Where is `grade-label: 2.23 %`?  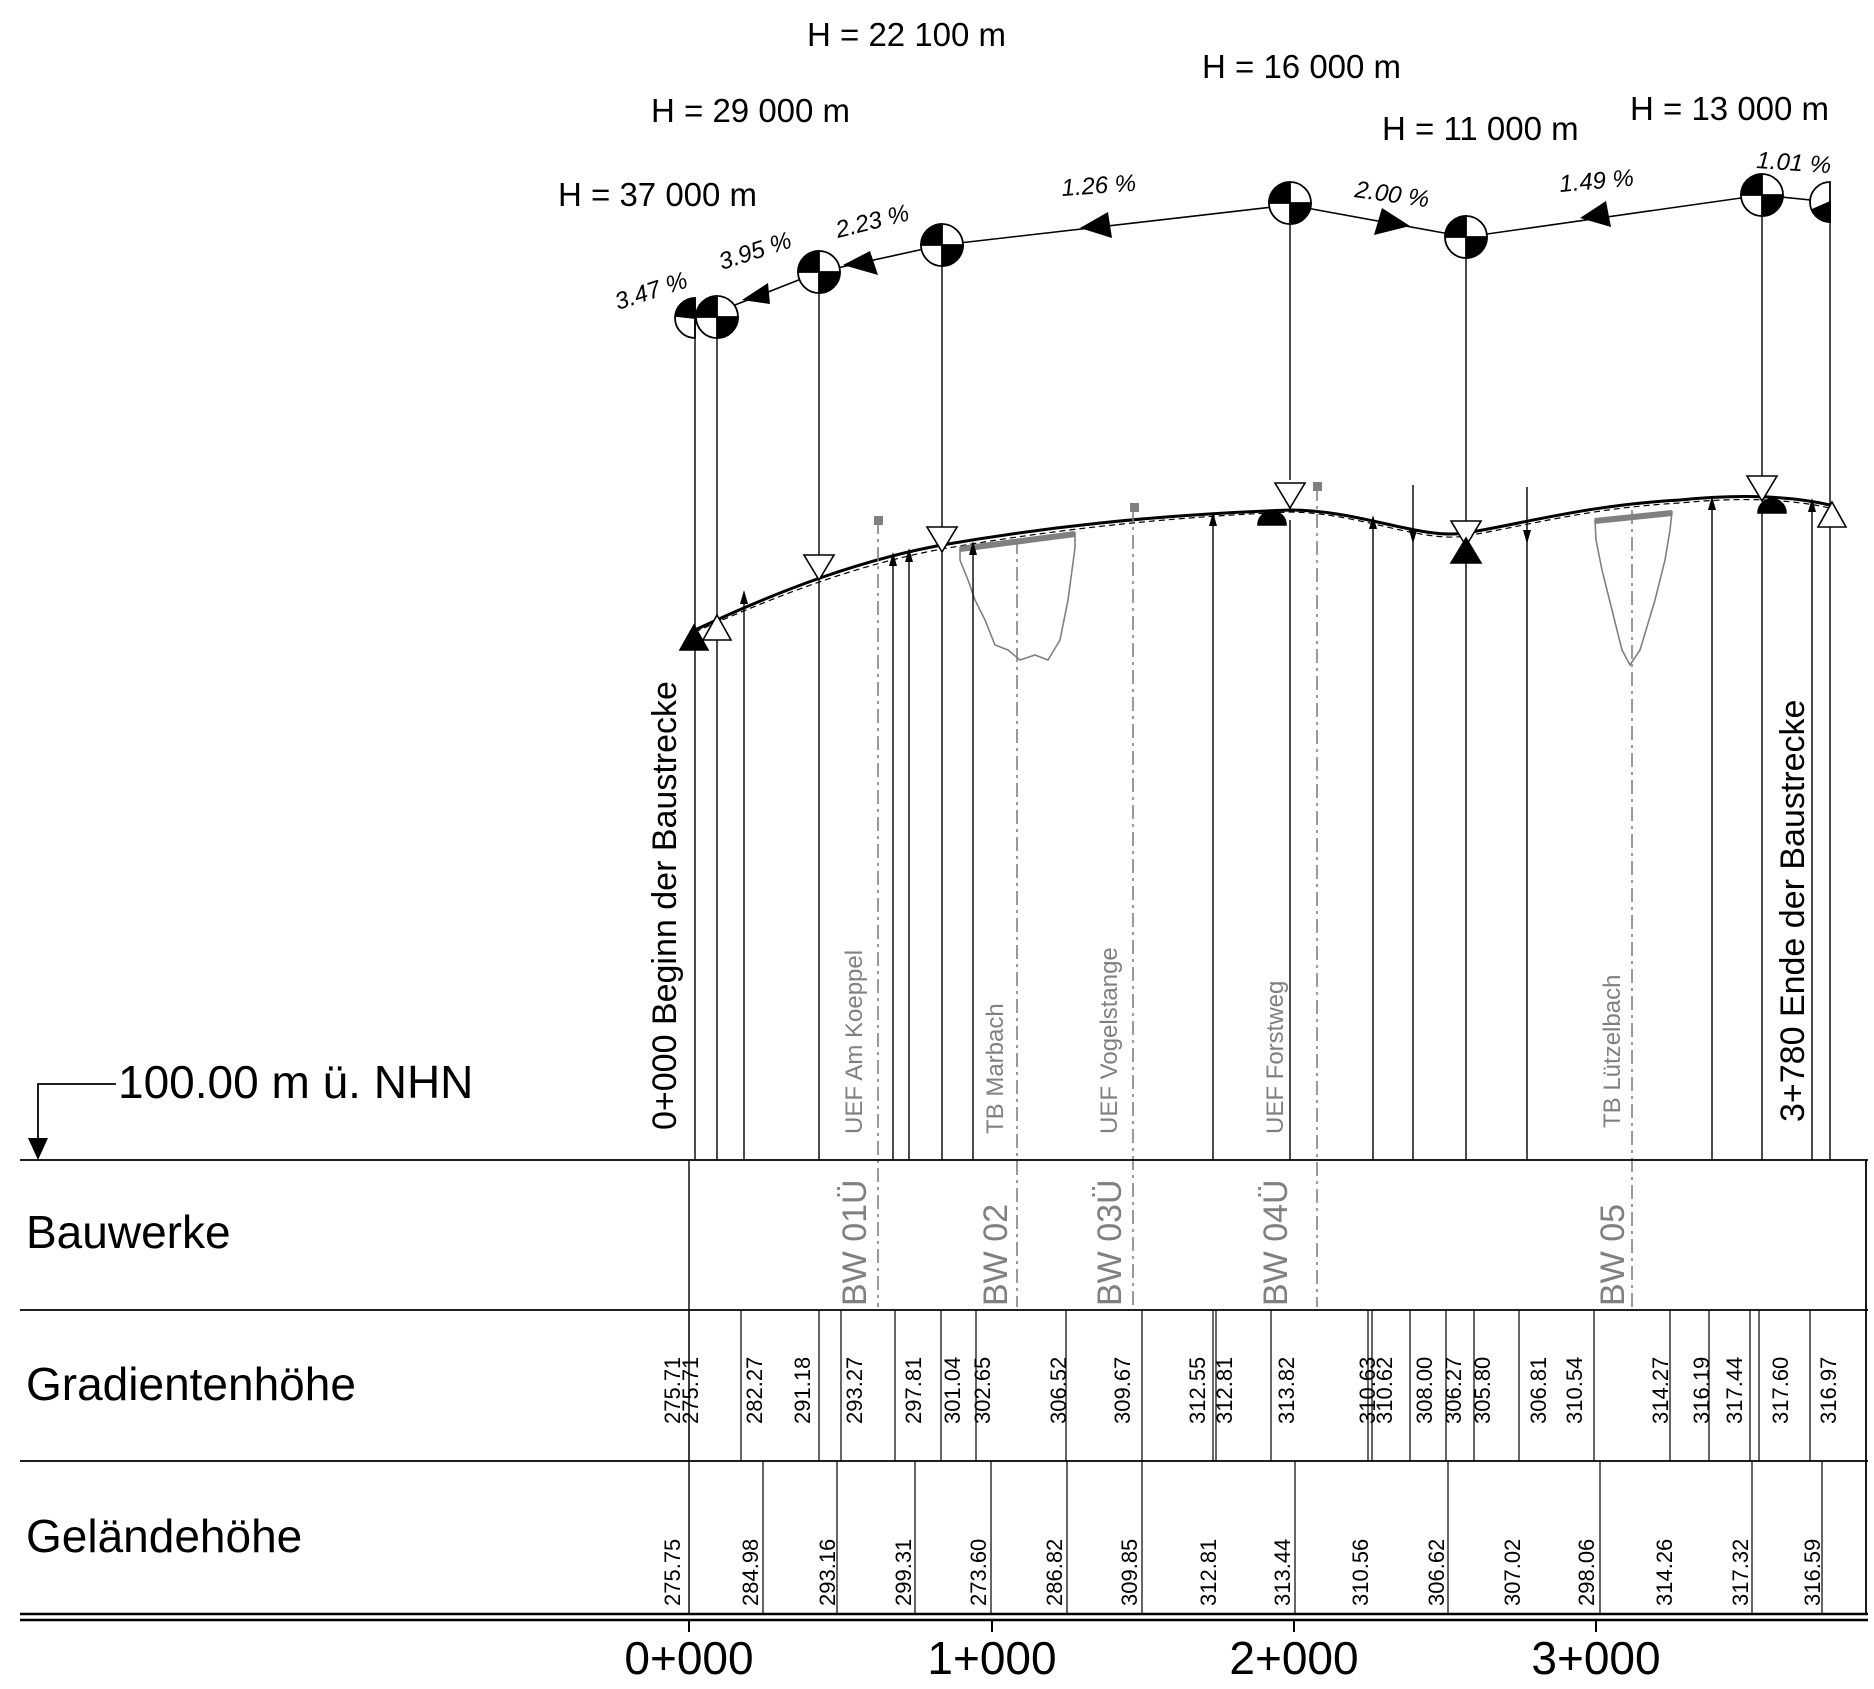
grade-label: 2.23 % is located at coordinates (872, 222).